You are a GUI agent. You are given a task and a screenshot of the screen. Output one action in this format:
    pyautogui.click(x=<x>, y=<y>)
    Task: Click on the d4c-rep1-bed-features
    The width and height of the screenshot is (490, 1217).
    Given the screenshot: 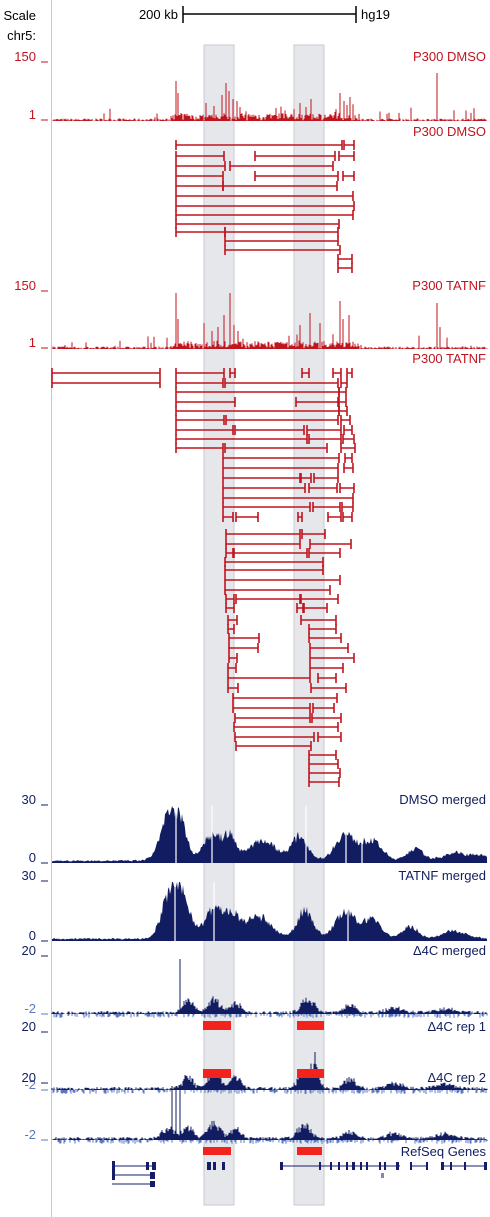 What is the action you would take?
    pyautogui.click(x=263, y=1025)
    